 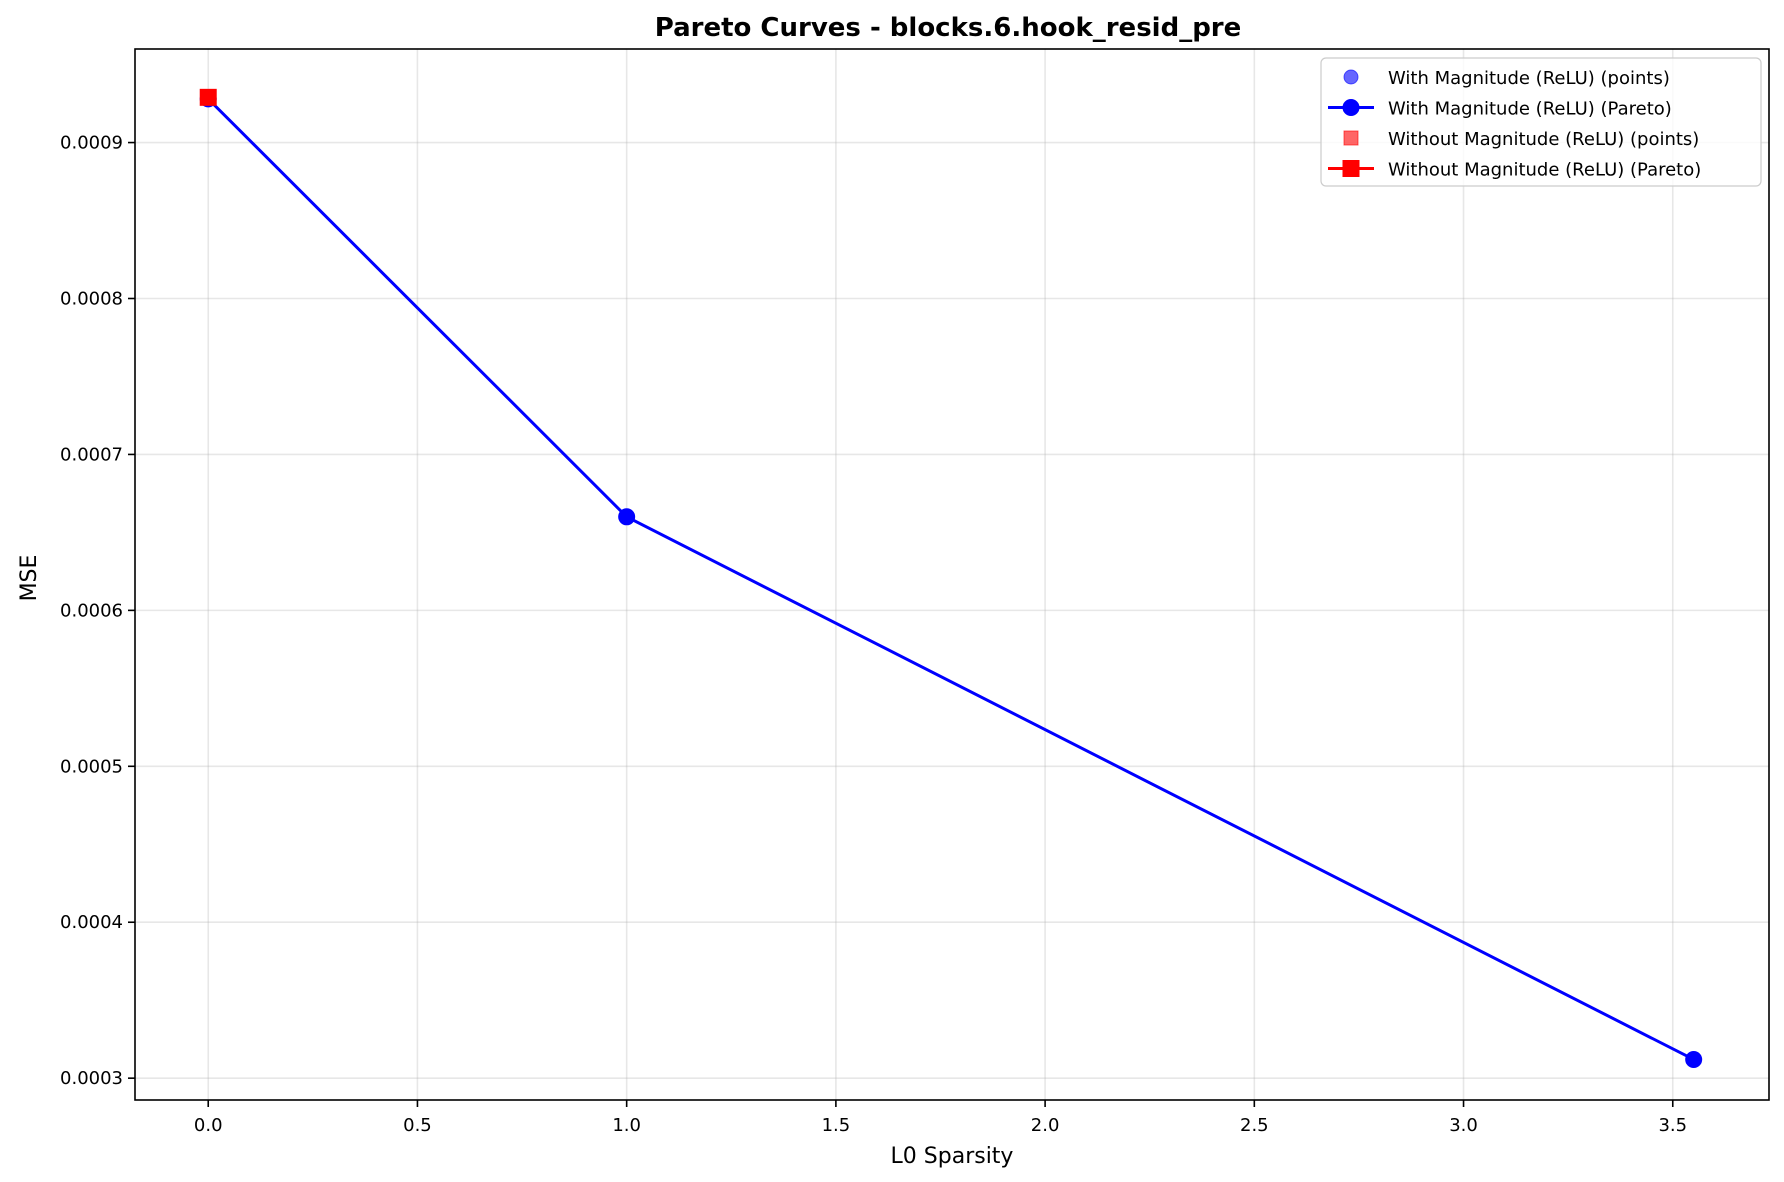 I want to click on legend-label: Without Magnitude (ReLU) (points), so click(x=1543, y=139).